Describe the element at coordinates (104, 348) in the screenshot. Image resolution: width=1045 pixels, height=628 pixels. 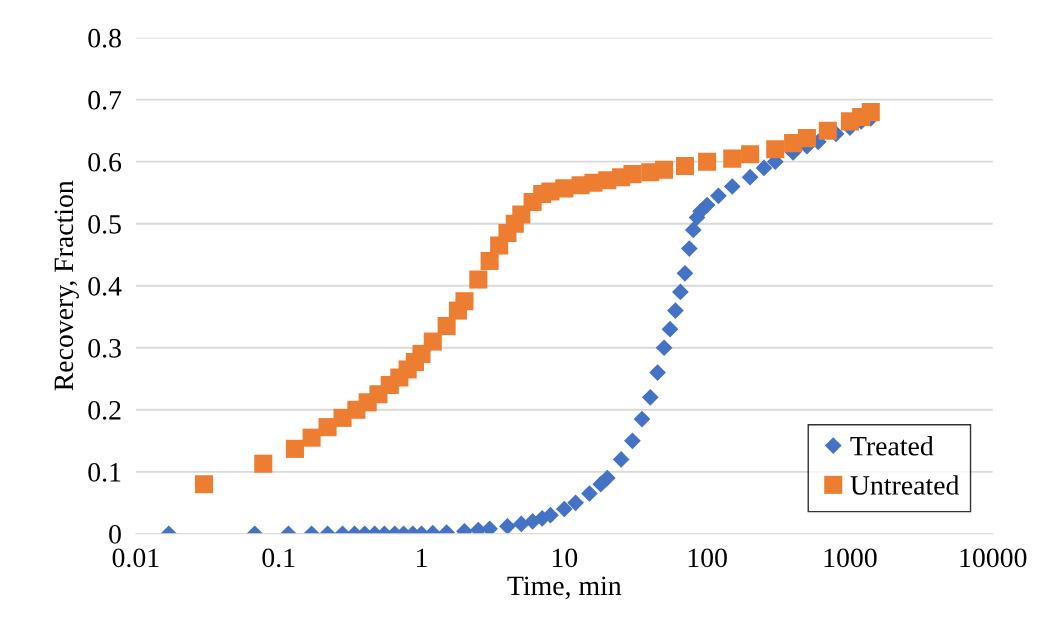
I see `y-tick-label: 0.3` at that location.